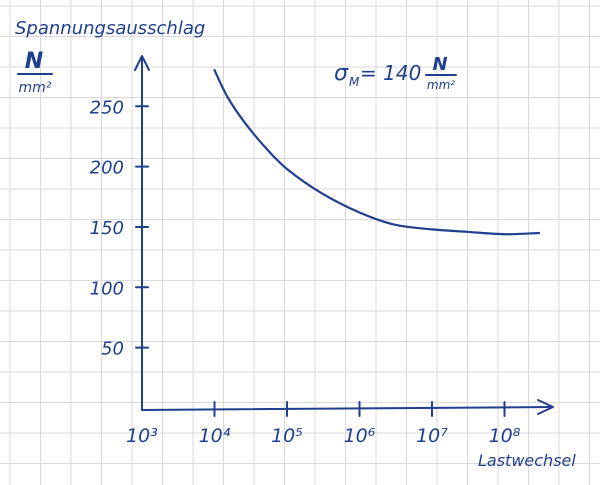 The height and width of the screenshot is (485, 600). Describe the element at coordinates (112, 349) in the screenshot. I see `y-tick-label: 50` at that location.